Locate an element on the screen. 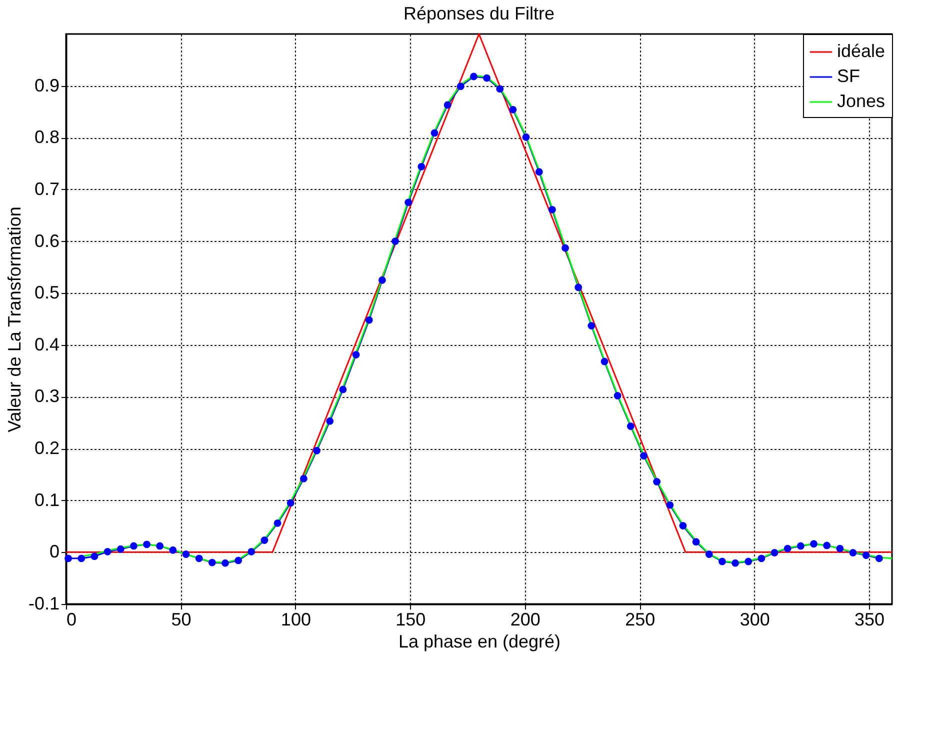 The width and height of the screenshot is (933, 744). y-tick-label: 0.1 is located at coordinates (47, 500).